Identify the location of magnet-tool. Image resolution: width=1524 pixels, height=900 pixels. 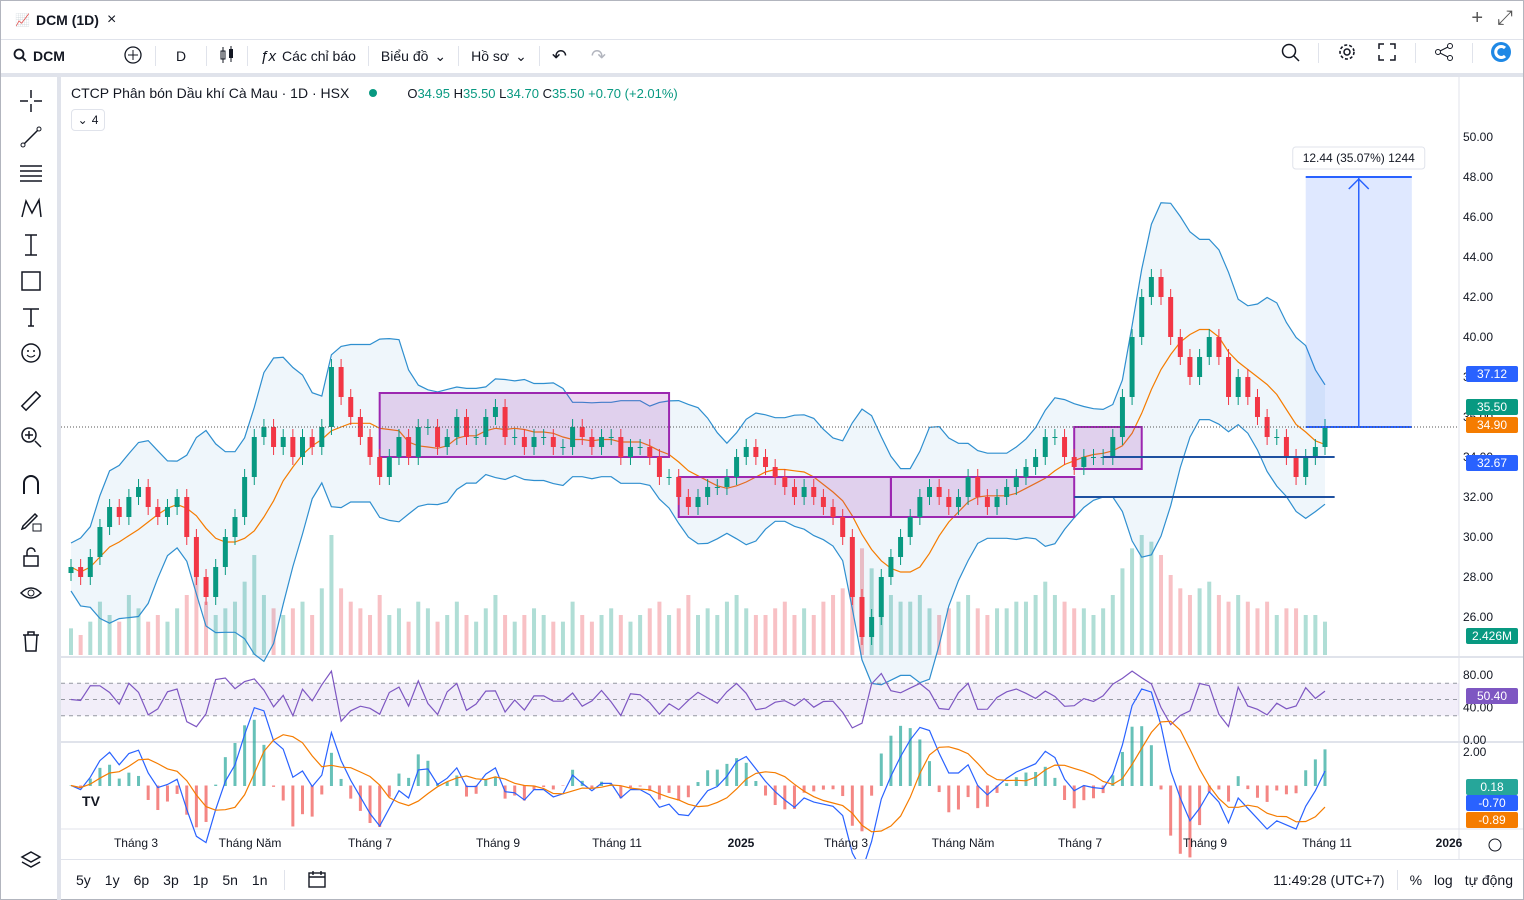
(31, 487).